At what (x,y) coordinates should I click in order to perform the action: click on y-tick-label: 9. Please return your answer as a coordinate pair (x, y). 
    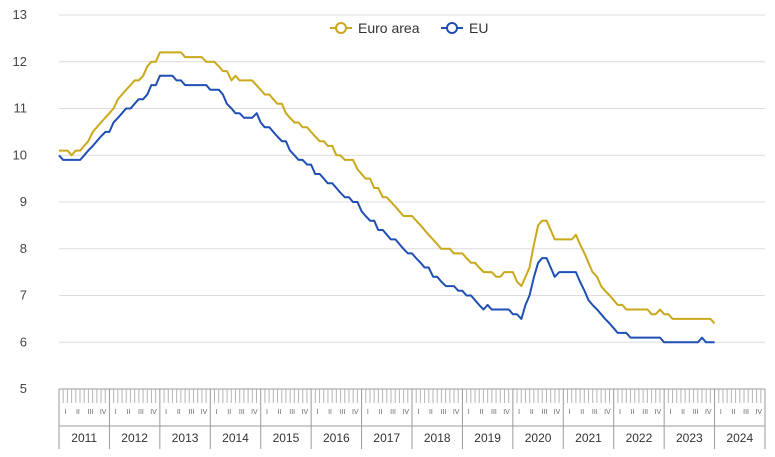
    Looking at the image, I should click on (23, 201).